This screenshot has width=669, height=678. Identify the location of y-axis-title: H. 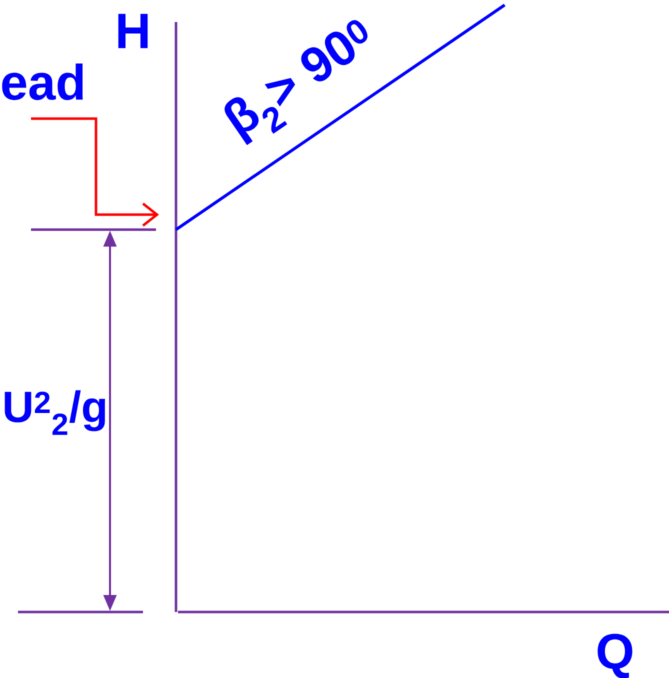
(133, 31).